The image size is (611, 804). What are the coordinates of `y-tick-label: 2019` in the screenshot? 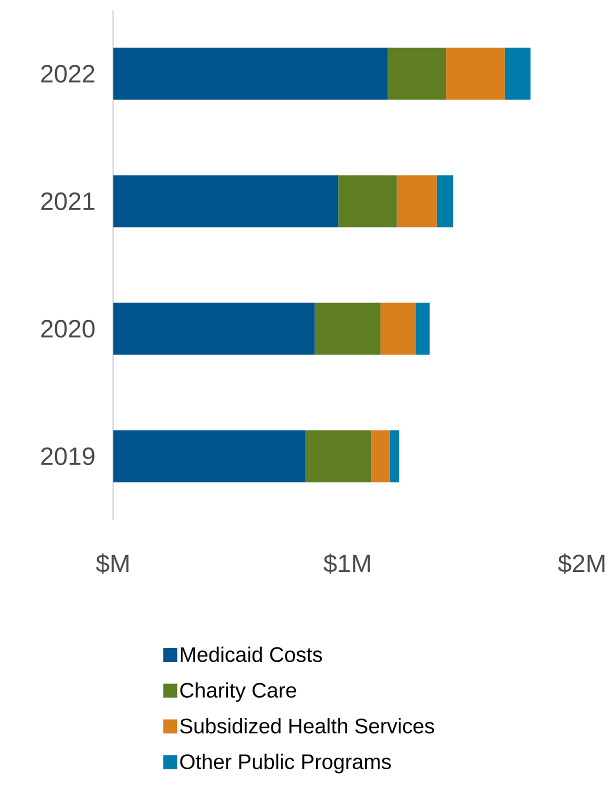 It's located at (67, 456).